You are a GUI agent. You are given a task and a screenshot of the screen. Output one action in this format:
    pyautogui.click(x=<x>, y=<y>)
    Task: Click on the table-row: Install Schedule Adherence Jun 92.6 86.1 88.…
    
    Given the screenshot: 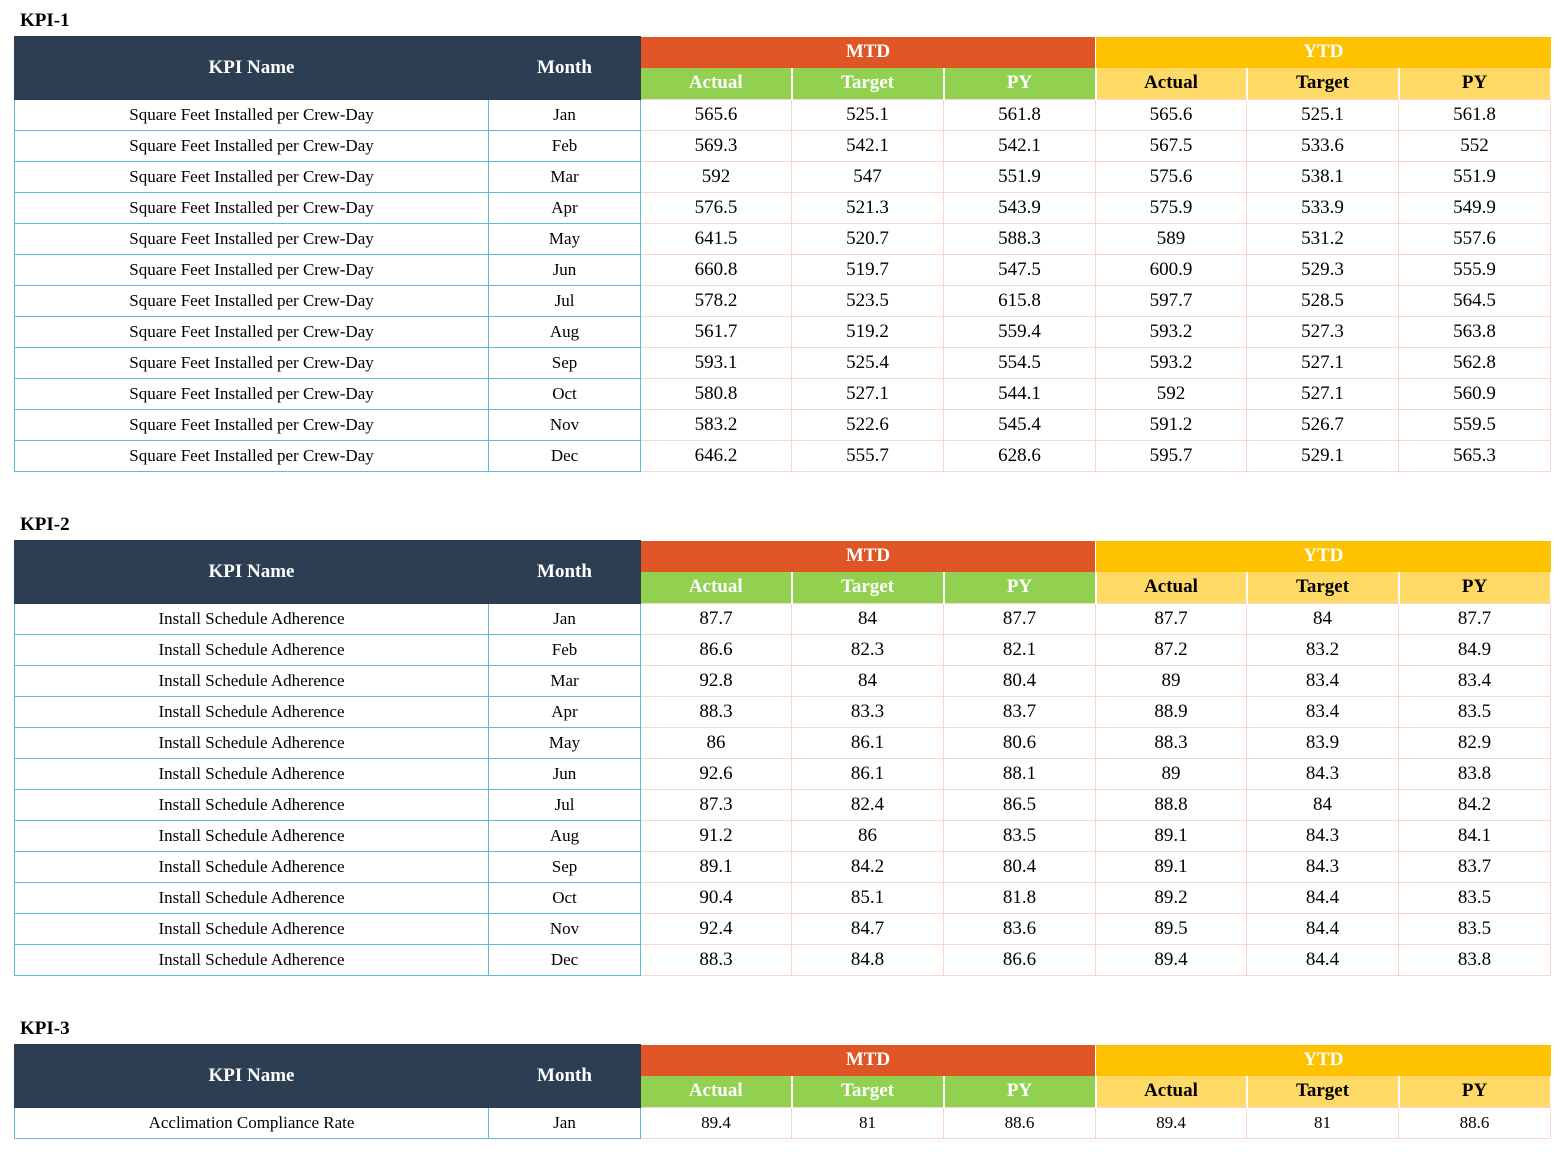 What is the action you would take?
    pyautogui.click(x=783, y=773)
    